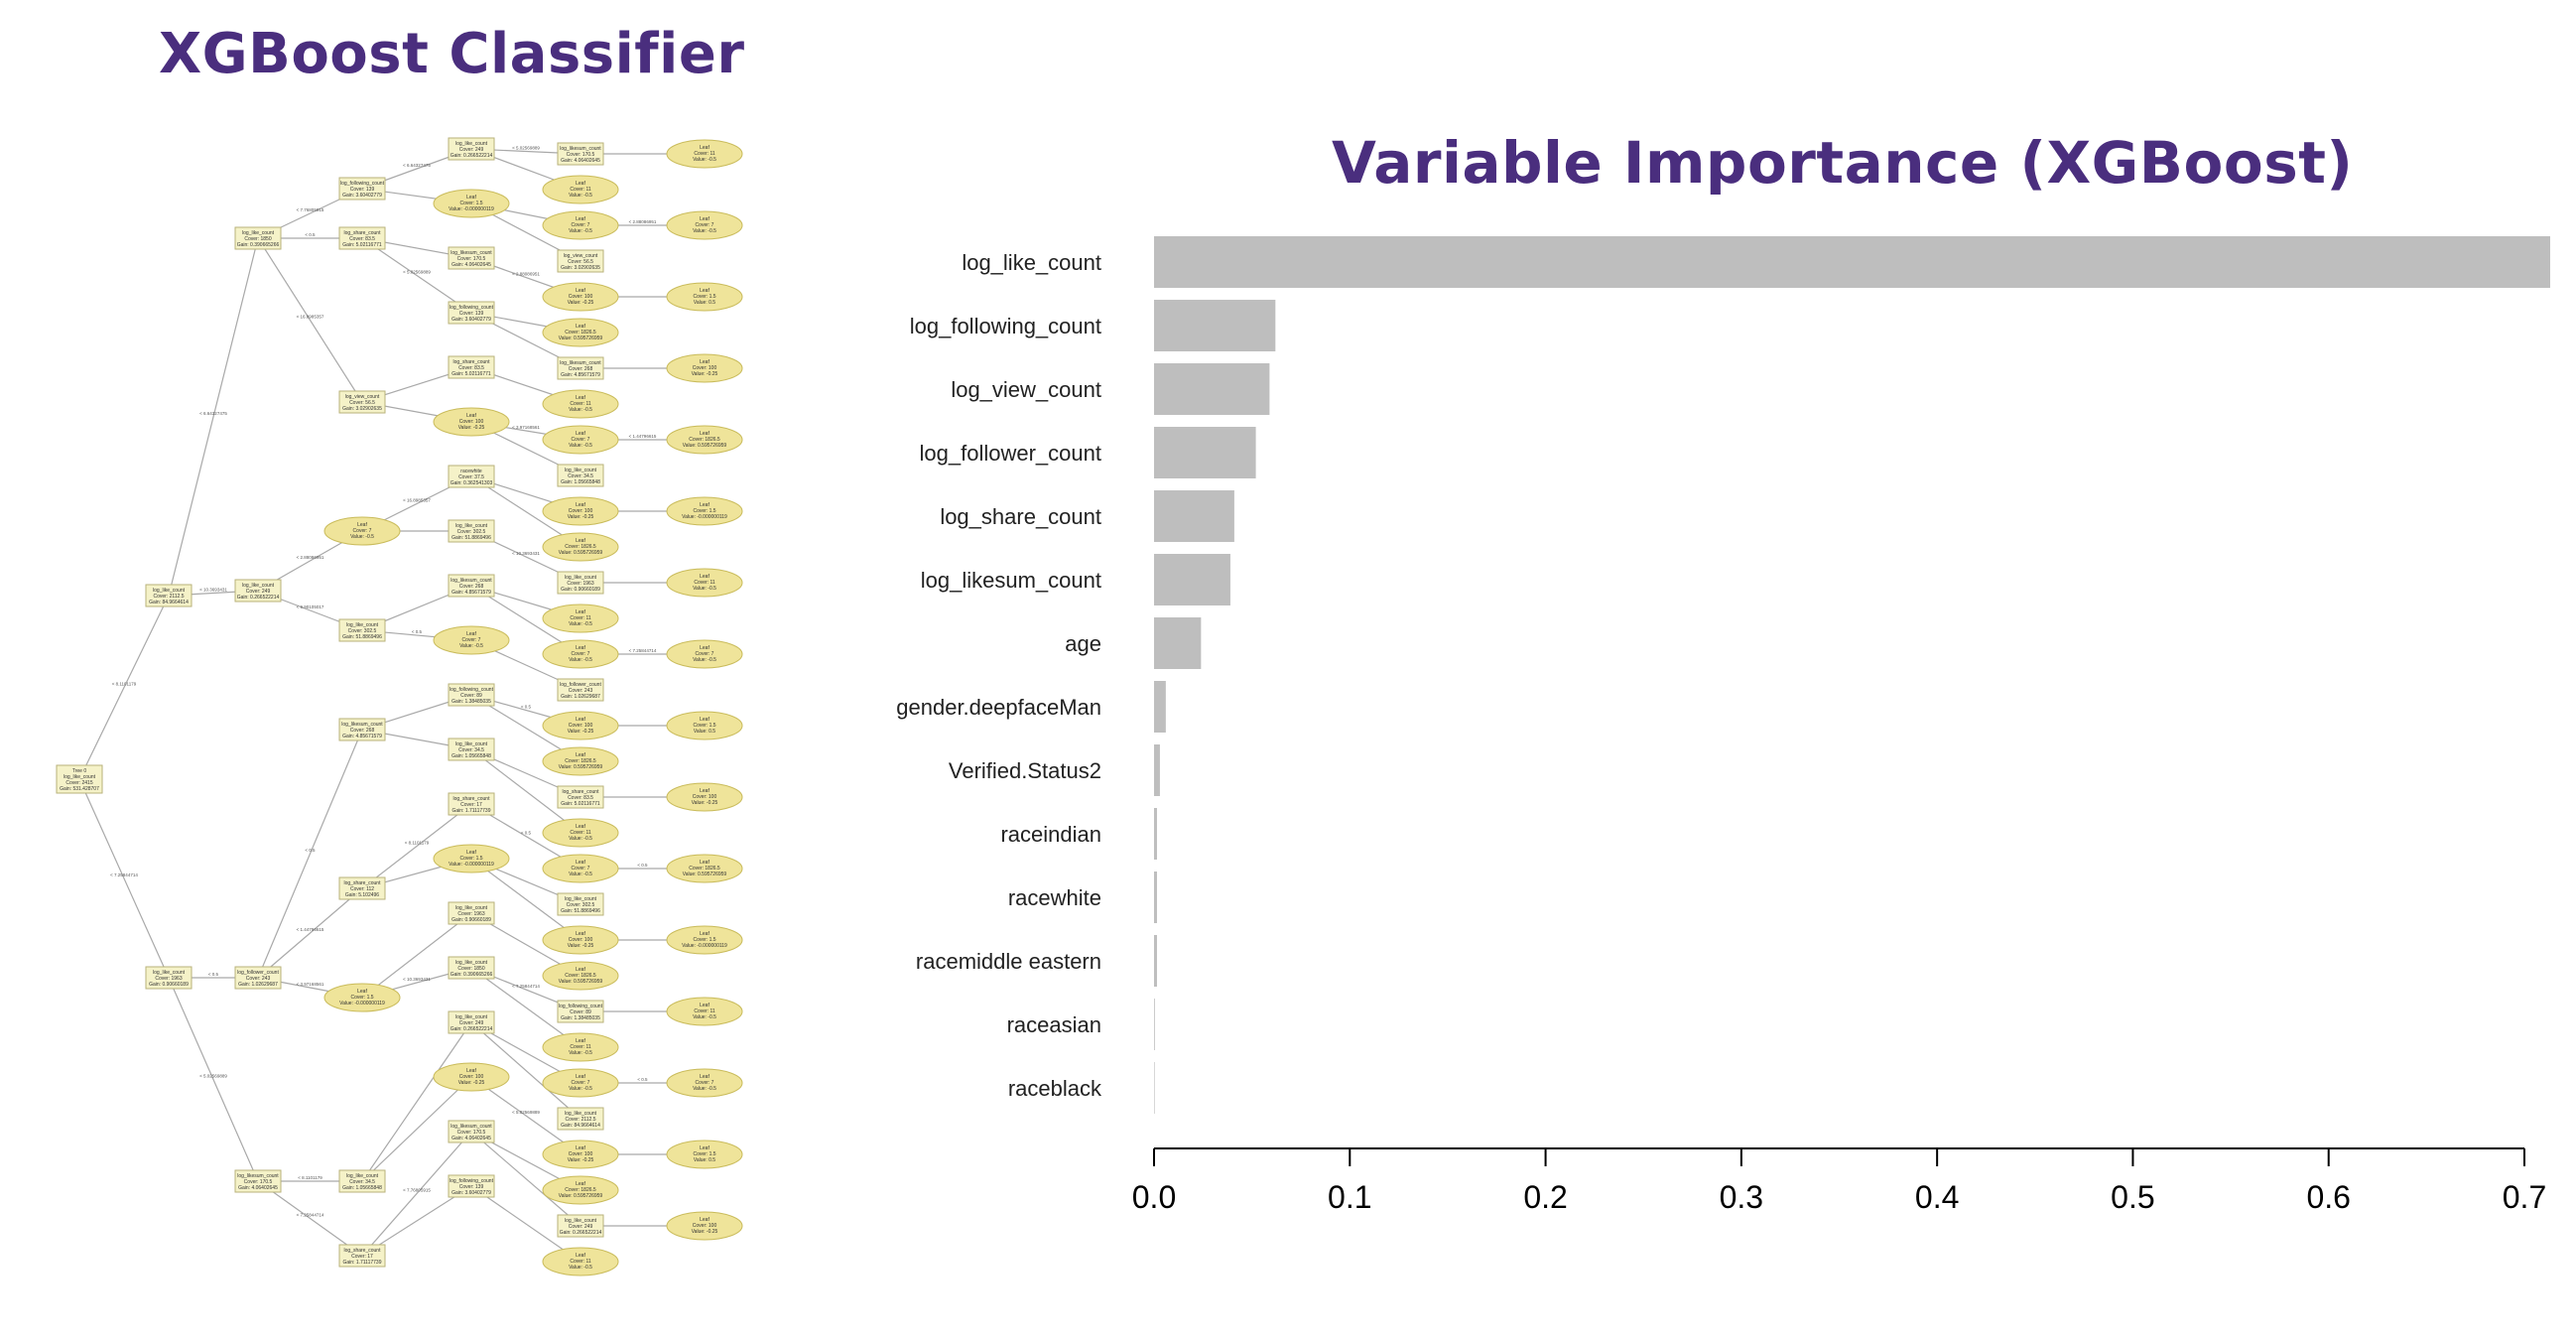 The width and height of the screenshot is (2576, 1342). What do you see at coordinates (1050, 834) in the screenshot?
I see `bar-label: raceindian` at bounding box center [1050, 834].